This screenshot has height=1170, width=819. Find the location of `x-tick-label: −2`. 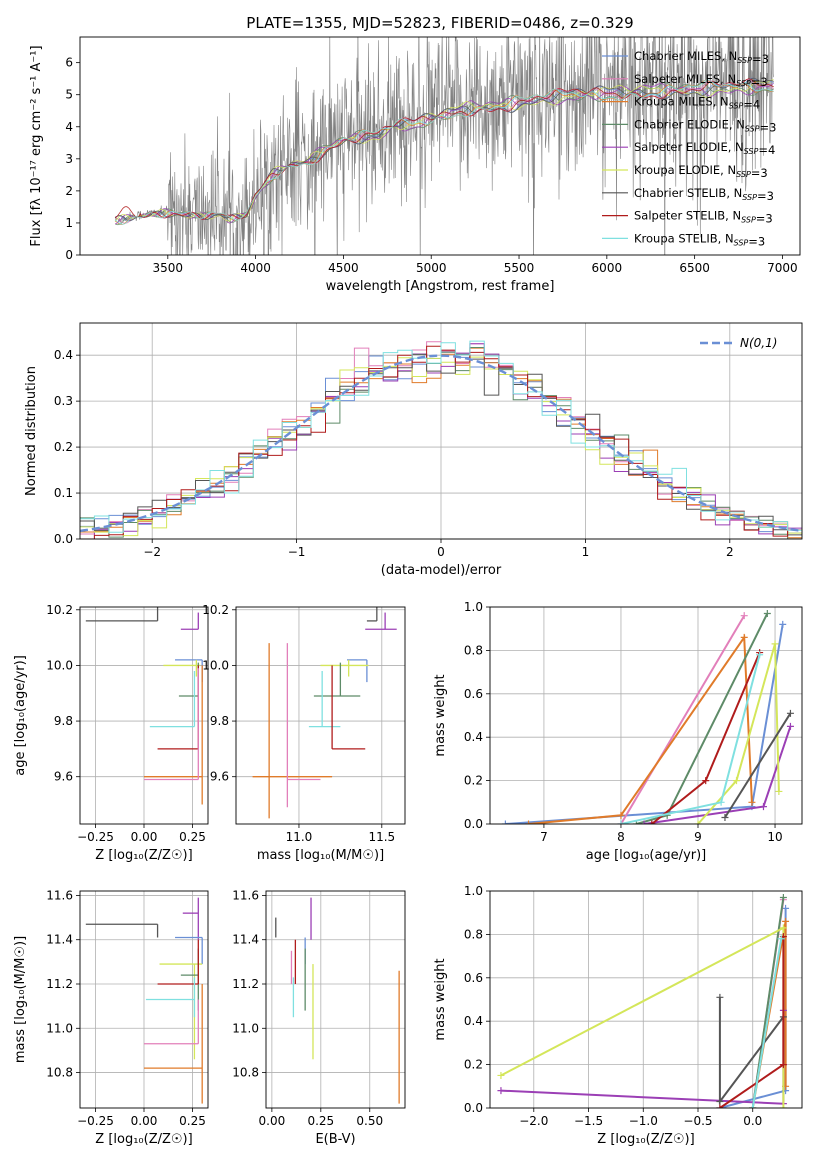

x-tick-label: −2 is located at coordinates (152, 552).